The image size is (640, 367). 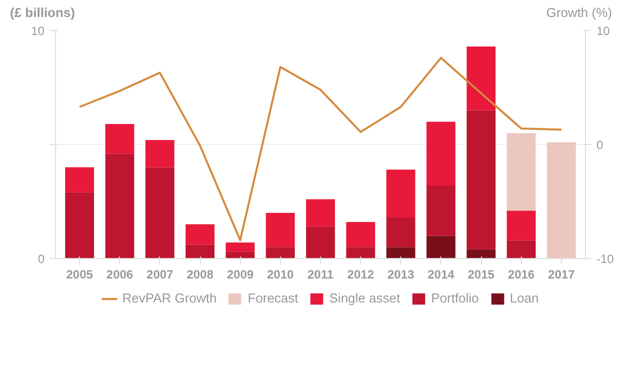 What do you see at coordinates (320, 275) in the screenshot?
I see `x-tick-label: 2011` at bounding box center [320, 275].